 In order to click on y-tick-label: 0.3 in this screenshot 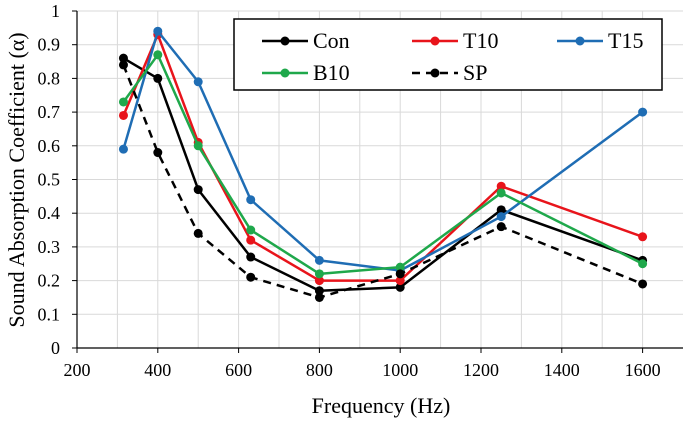, I will do `click(49, 247)`.